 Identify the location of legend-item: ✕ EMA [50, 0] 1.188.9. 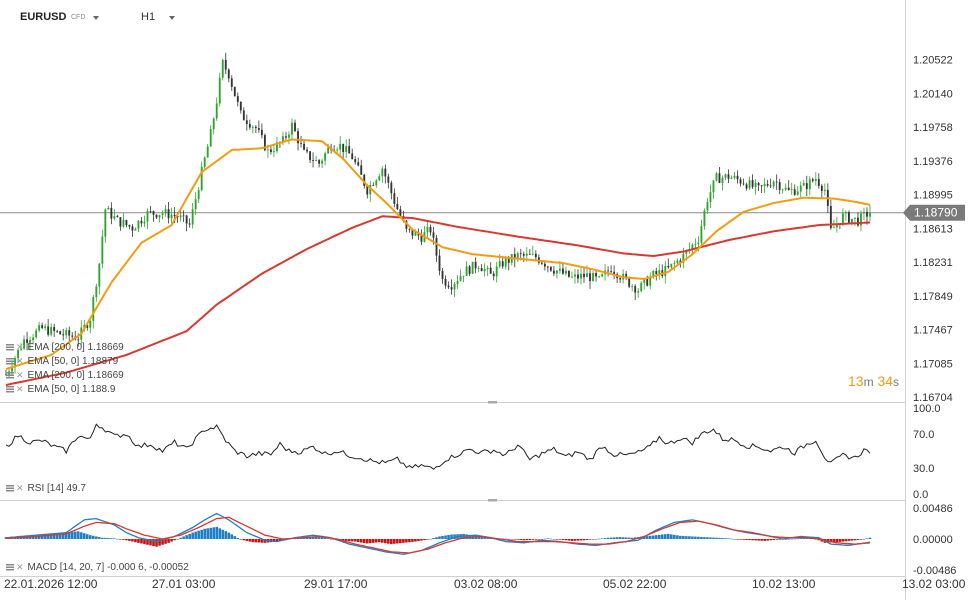
(60, 389).